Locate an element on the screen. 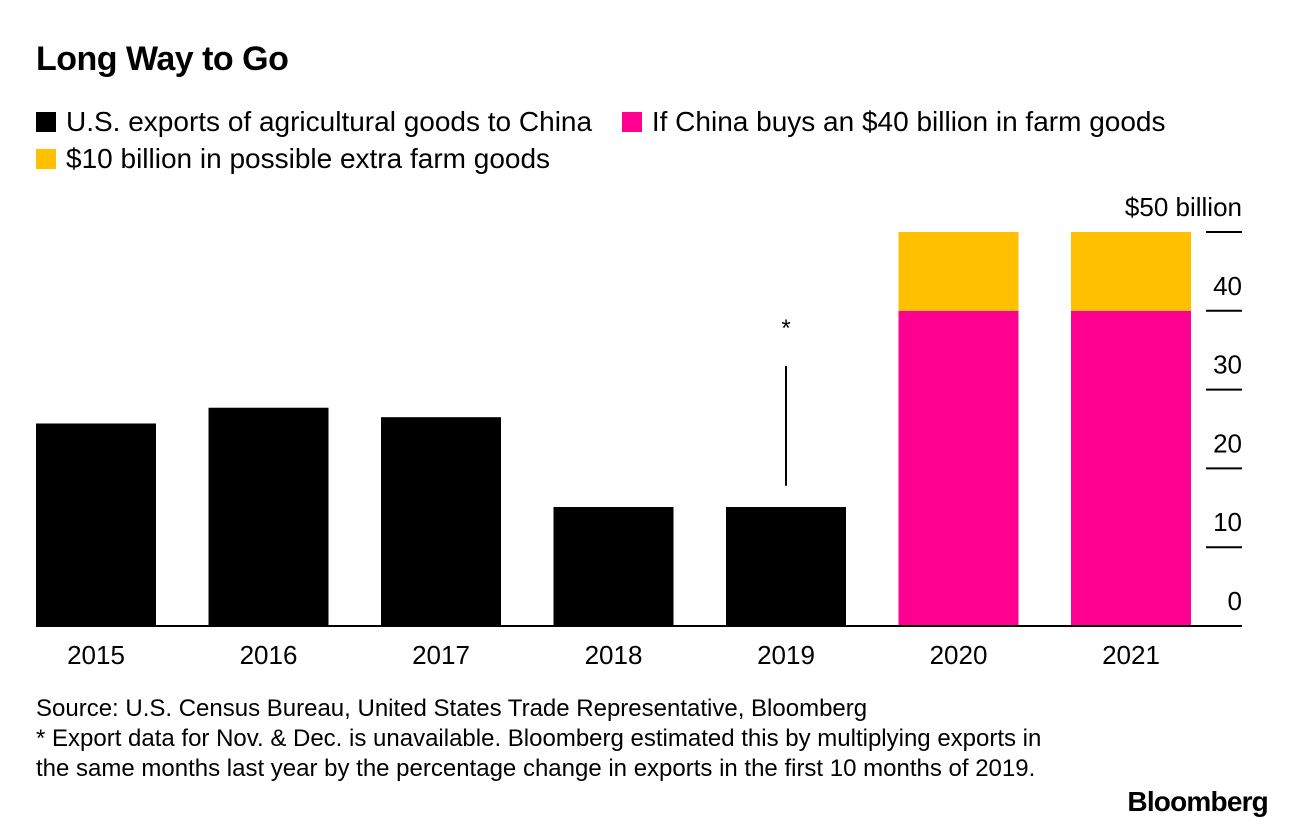  annotation-asterisk: * is located at coordinates (785, 328).